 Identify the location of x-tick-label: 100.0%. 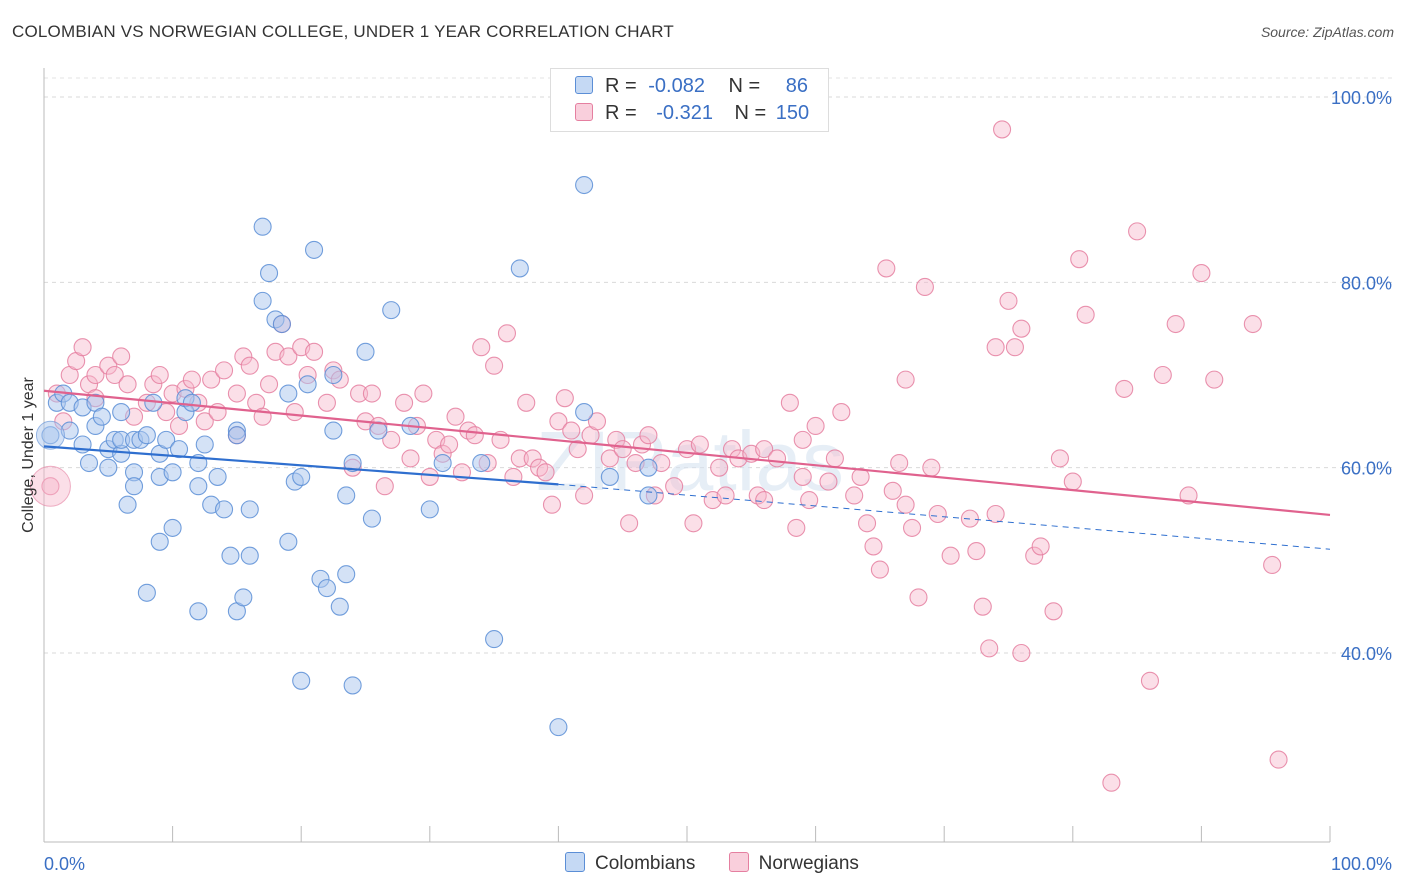
(1361, 864).